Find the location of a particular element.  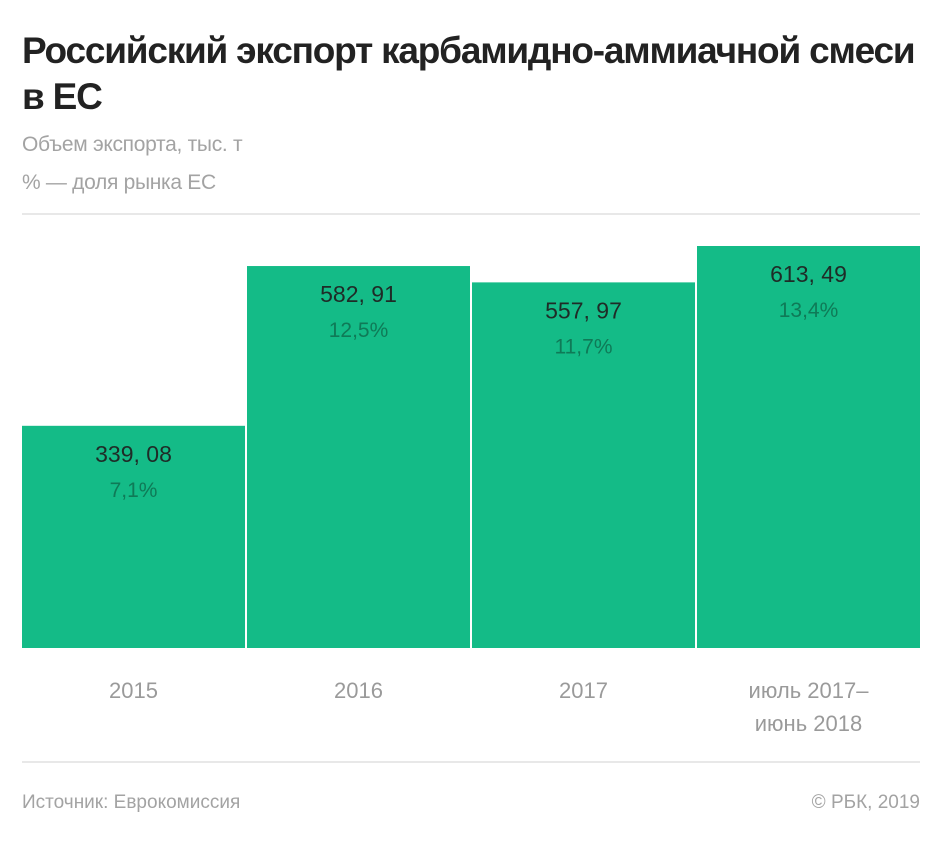

bottom-divider is located at coordinates (471, 762).